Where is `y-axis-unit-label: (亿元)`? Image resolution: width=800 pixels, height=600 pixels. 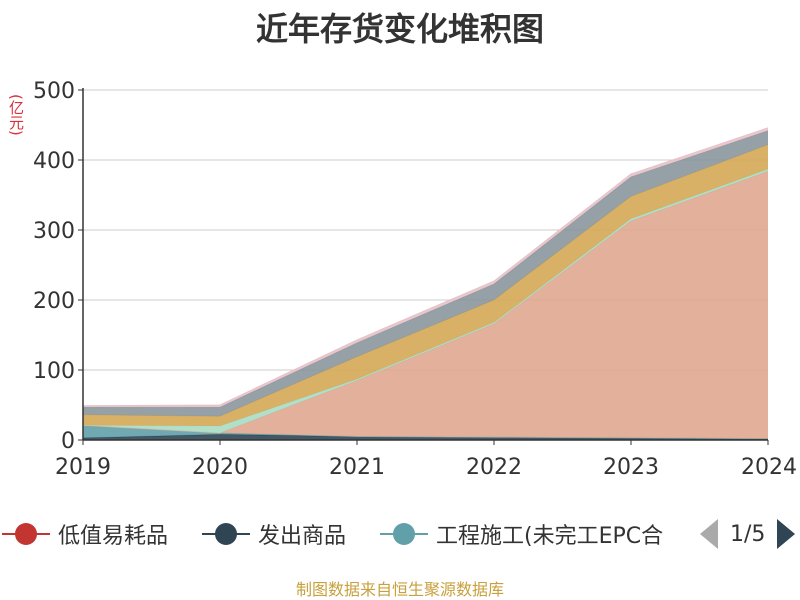 y-axis-unit-label: (亿元) is located at coordinates (16, 115).